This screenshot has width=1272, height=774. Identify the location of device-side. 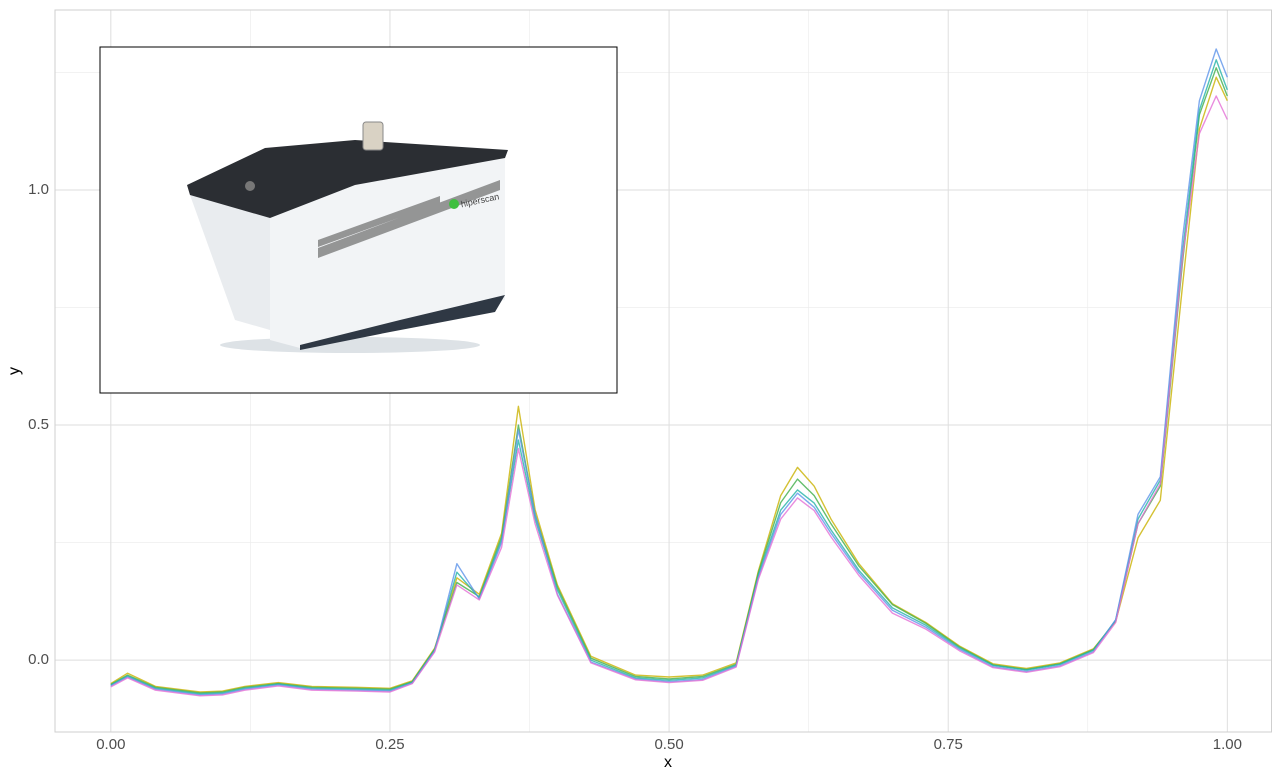
(230, 262).